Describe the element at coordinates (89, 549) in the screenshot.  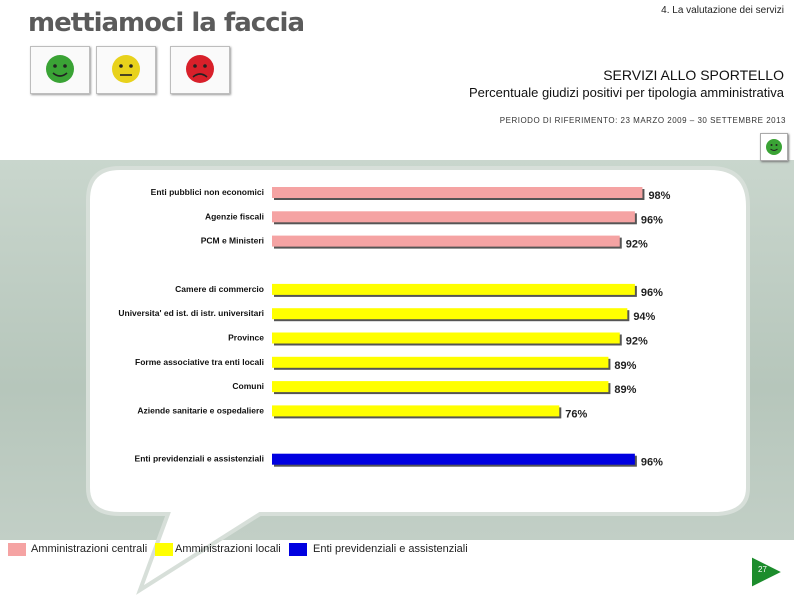
I see `legend-label-centrali: Amministrazioni centrali` at that location.